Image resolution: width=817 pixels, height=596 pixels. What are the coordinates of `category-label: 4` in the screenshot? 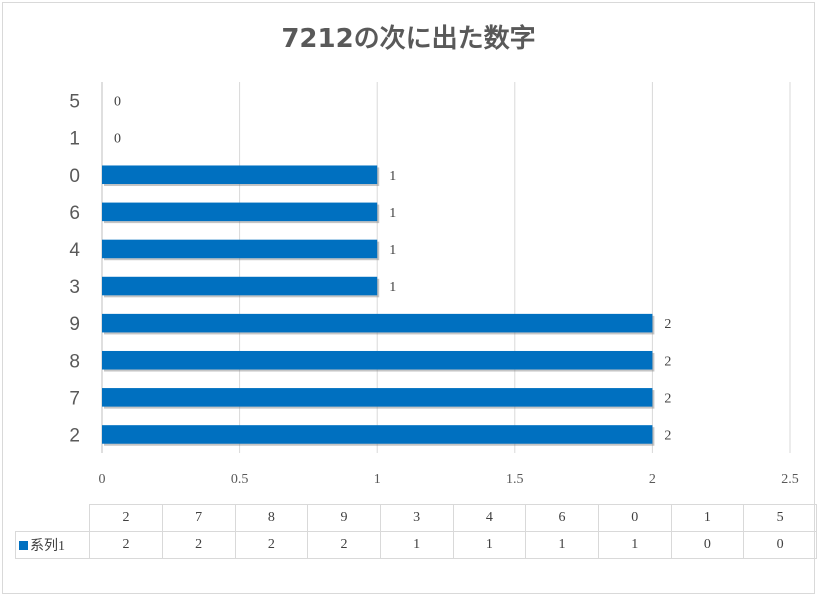 It's located at (74, 250).